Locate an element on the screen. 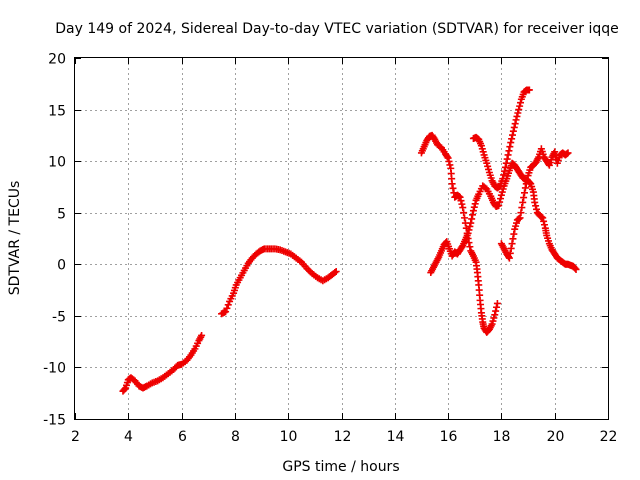 The height and width of the screenshot is (480, 640). x-tick-label: 8 is located at coordinates (235, 437).